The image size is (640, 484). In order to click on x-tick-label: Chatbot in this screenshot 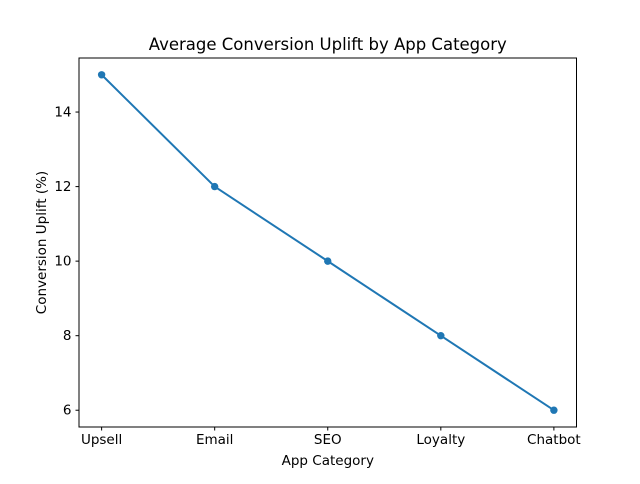, I will do `click(554, 440)`.